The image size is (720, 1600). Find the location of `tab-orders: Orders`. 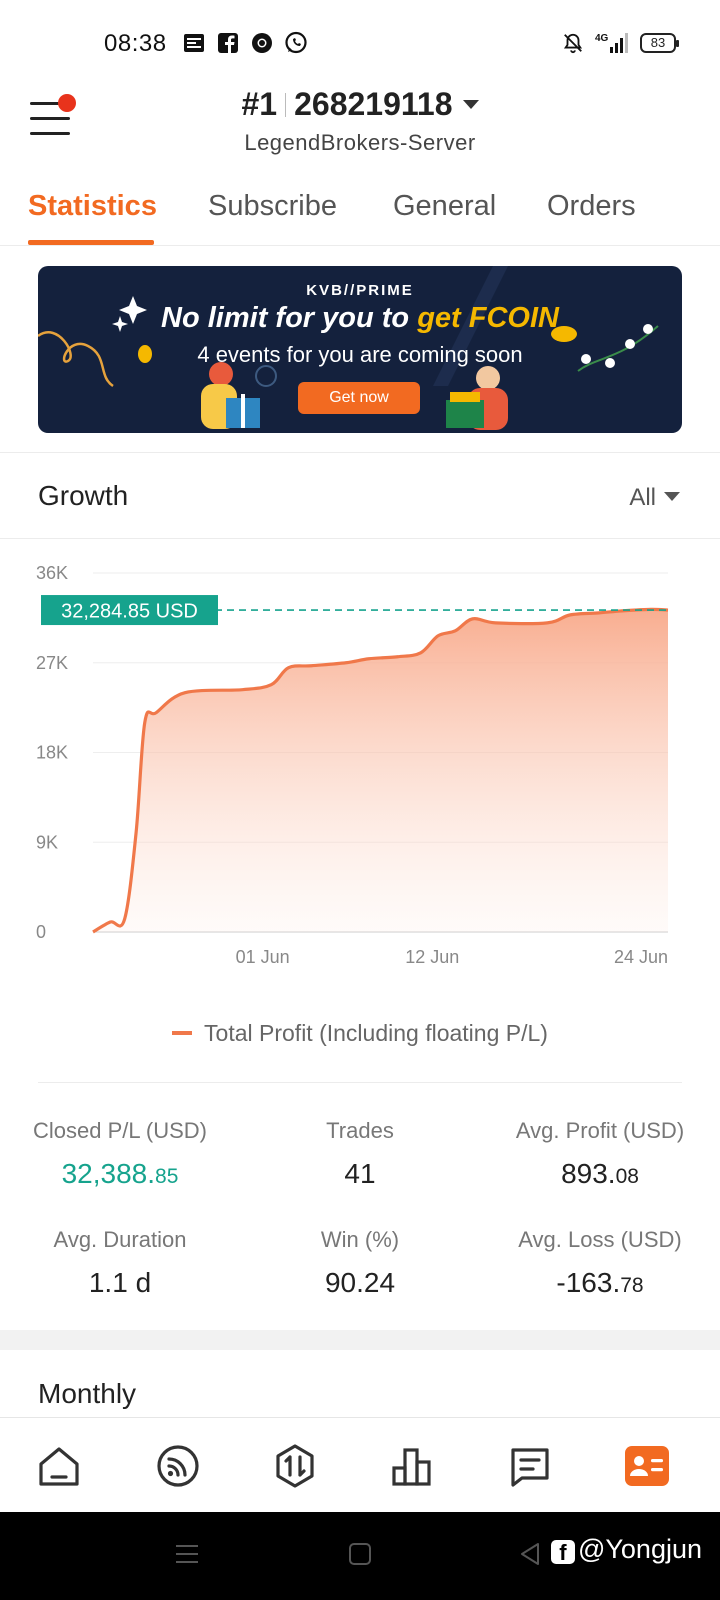

tab-orders: Orders is located at coordinates (591, 206).